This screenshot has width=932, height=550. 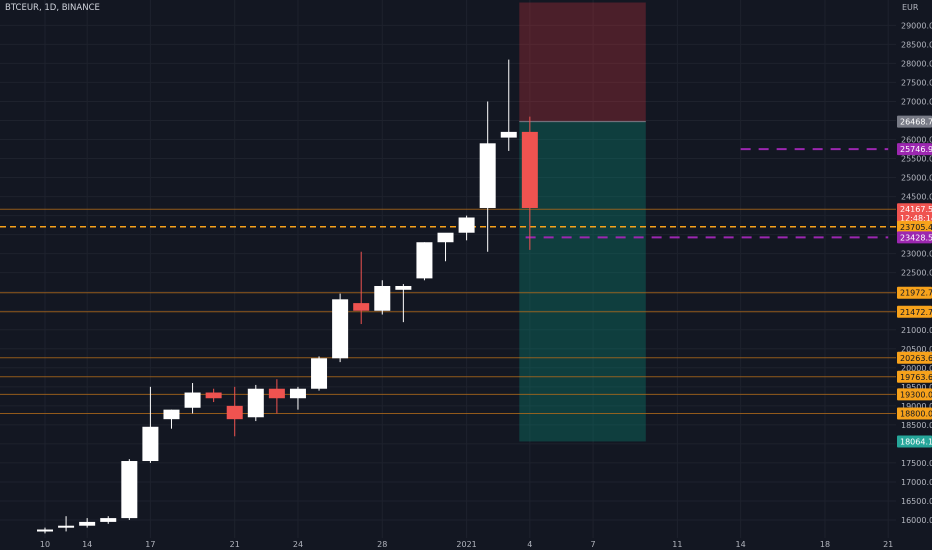 I want to click on price-label-text: 20263.63, so click(x=916, y=358).